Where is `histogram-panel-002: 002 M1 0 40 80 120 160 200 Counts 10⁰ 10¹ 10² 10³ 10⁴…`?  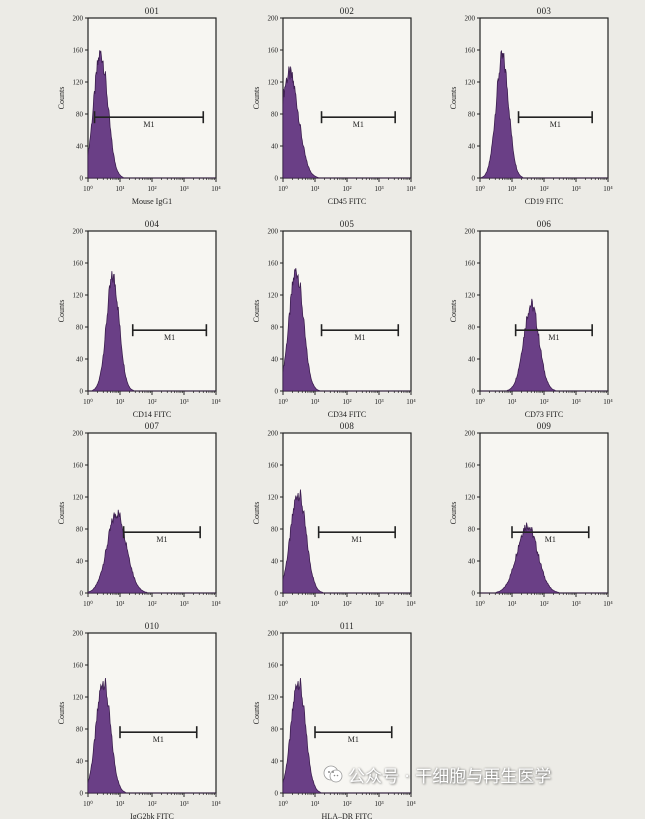
histogram-panel-002: 002 M1 0 40 80 120 160 200 Counts 10⁰ 10¹ 10² 10³ 10⁴… is located at coordinates (334, 106).